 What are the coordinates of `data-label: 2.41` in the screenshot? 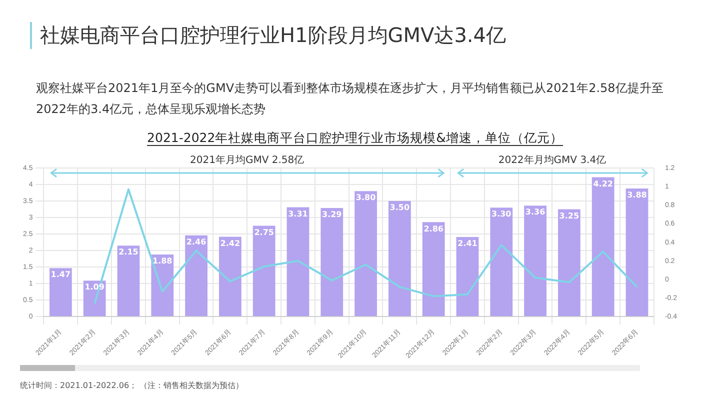 It's located at (468, 243).